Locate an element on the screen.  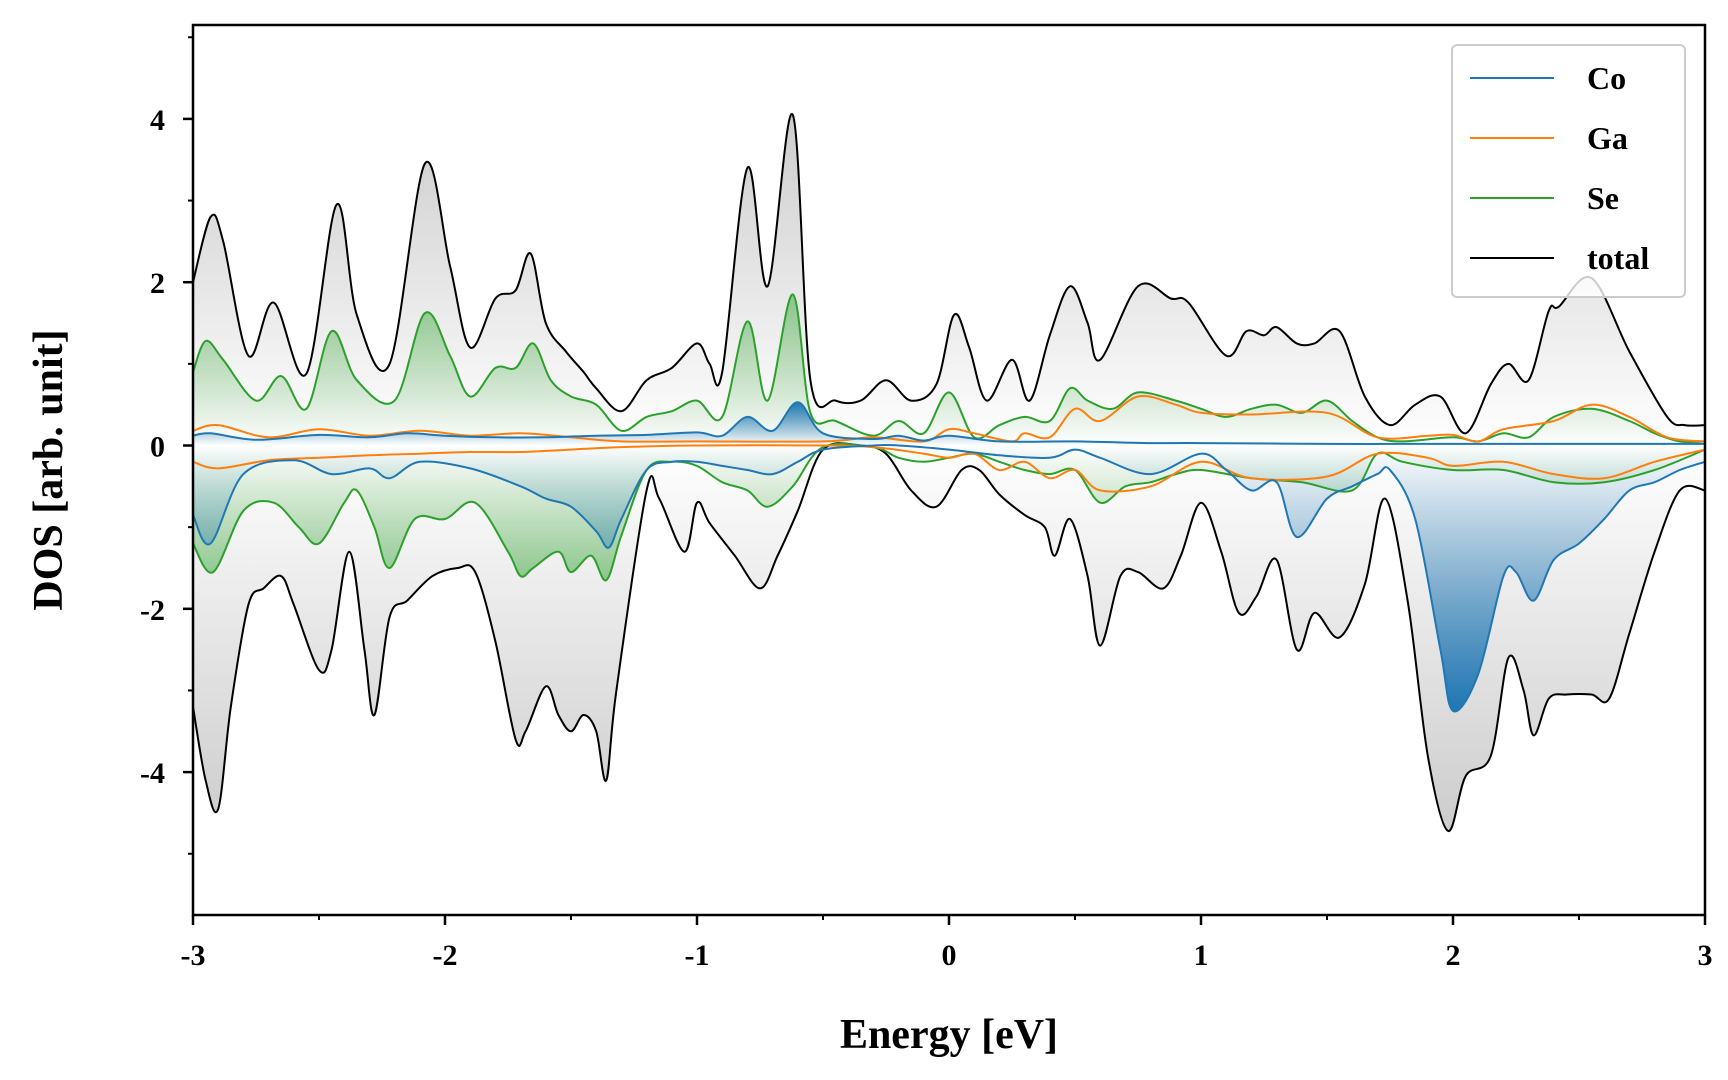
legend-label-co: Co is located at coordinates (1606, 78).